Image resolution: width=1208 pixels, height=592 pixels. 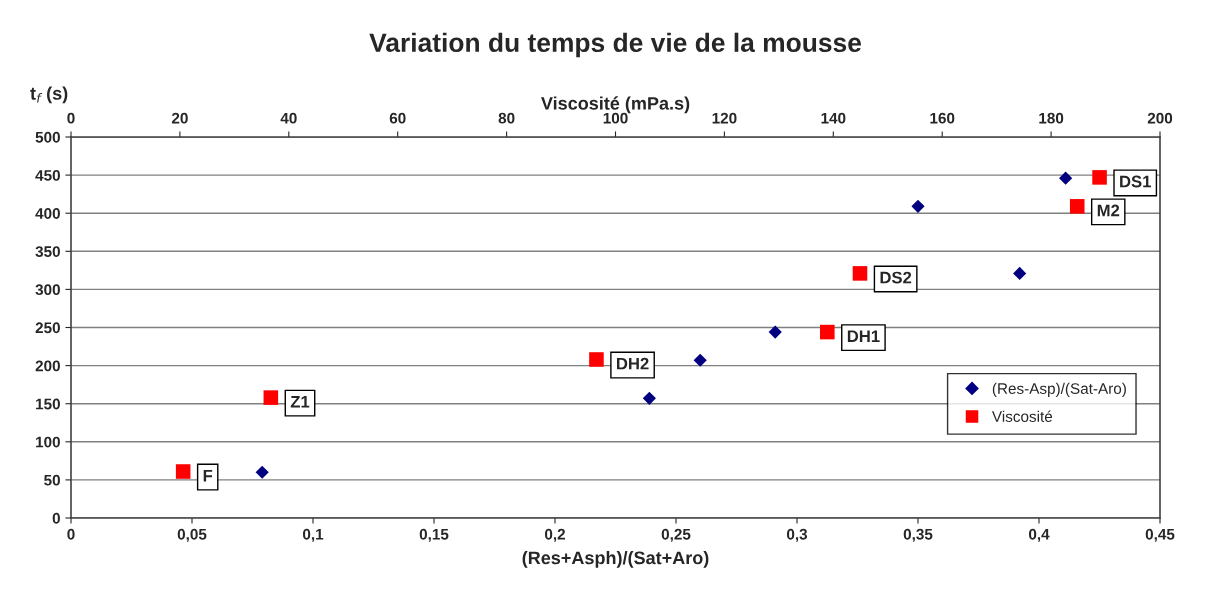 I want to click on x-tick-label: 0,4, so click(x=1039, y=535).